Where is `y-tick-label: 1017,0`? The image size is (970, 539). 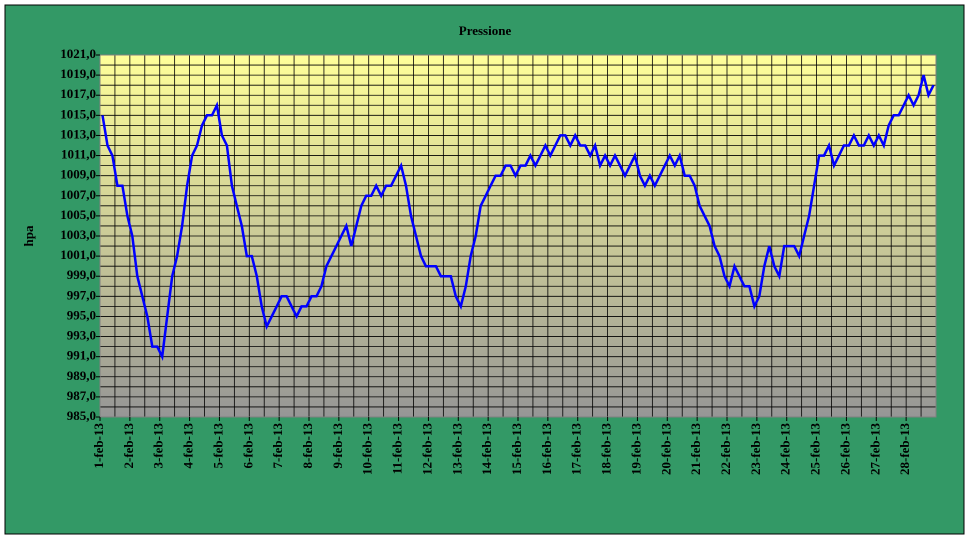
y-tick-label: 1017,0 is located at coordinates (78, 93).